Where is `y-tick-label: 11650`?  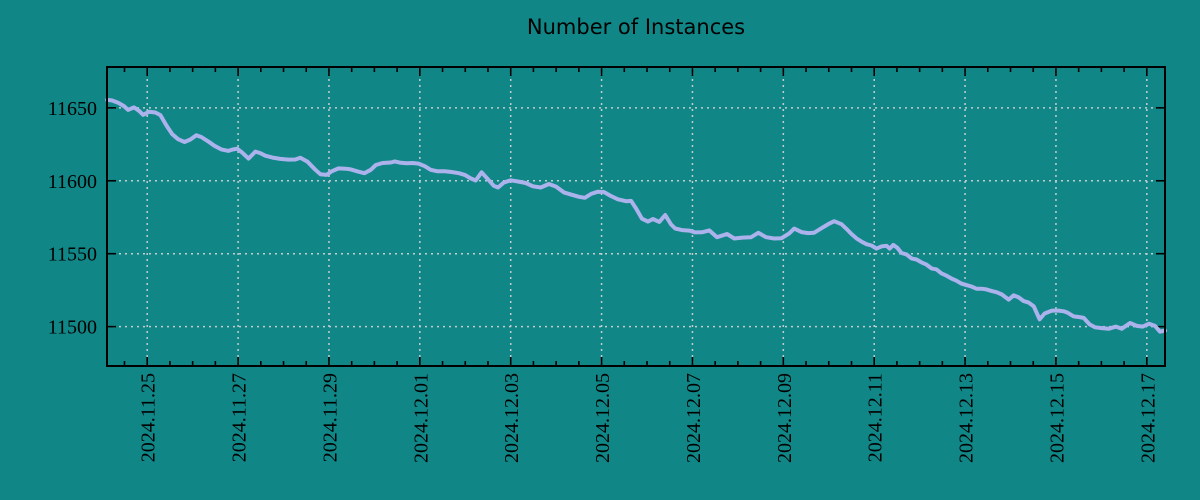
y-tick-label: 11650 is located at coordinates (72, 109).